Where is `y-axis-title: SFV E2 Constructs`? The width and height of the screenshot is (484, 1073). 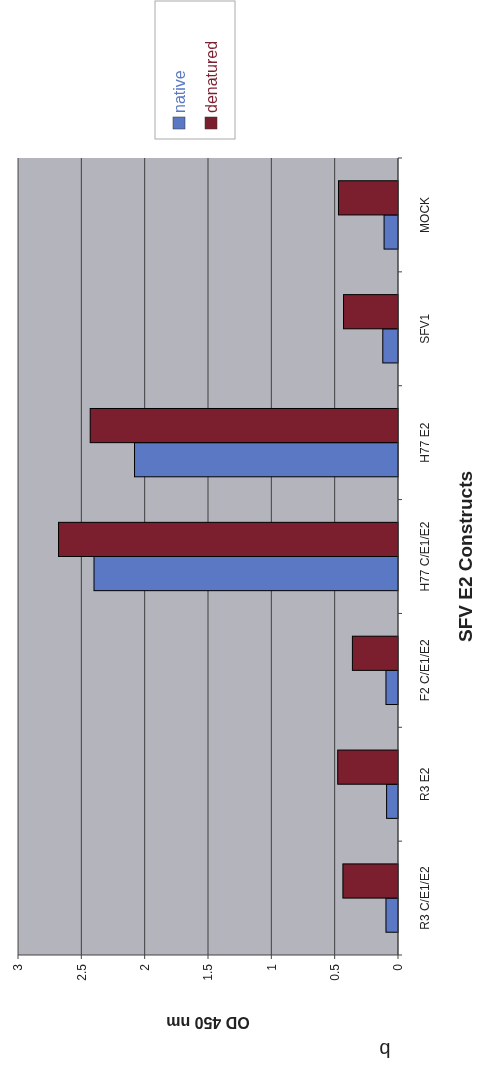
y-axis-title: SFV E2 Constructs is located at coordinates (465, 556).